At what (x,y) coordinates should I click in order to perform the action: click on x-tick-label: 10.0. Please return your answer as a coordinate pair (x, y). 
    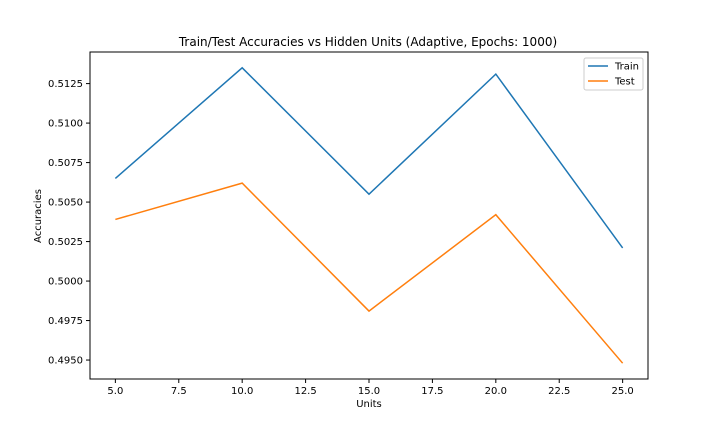
    Looking at the image, I should click on (242, 391).